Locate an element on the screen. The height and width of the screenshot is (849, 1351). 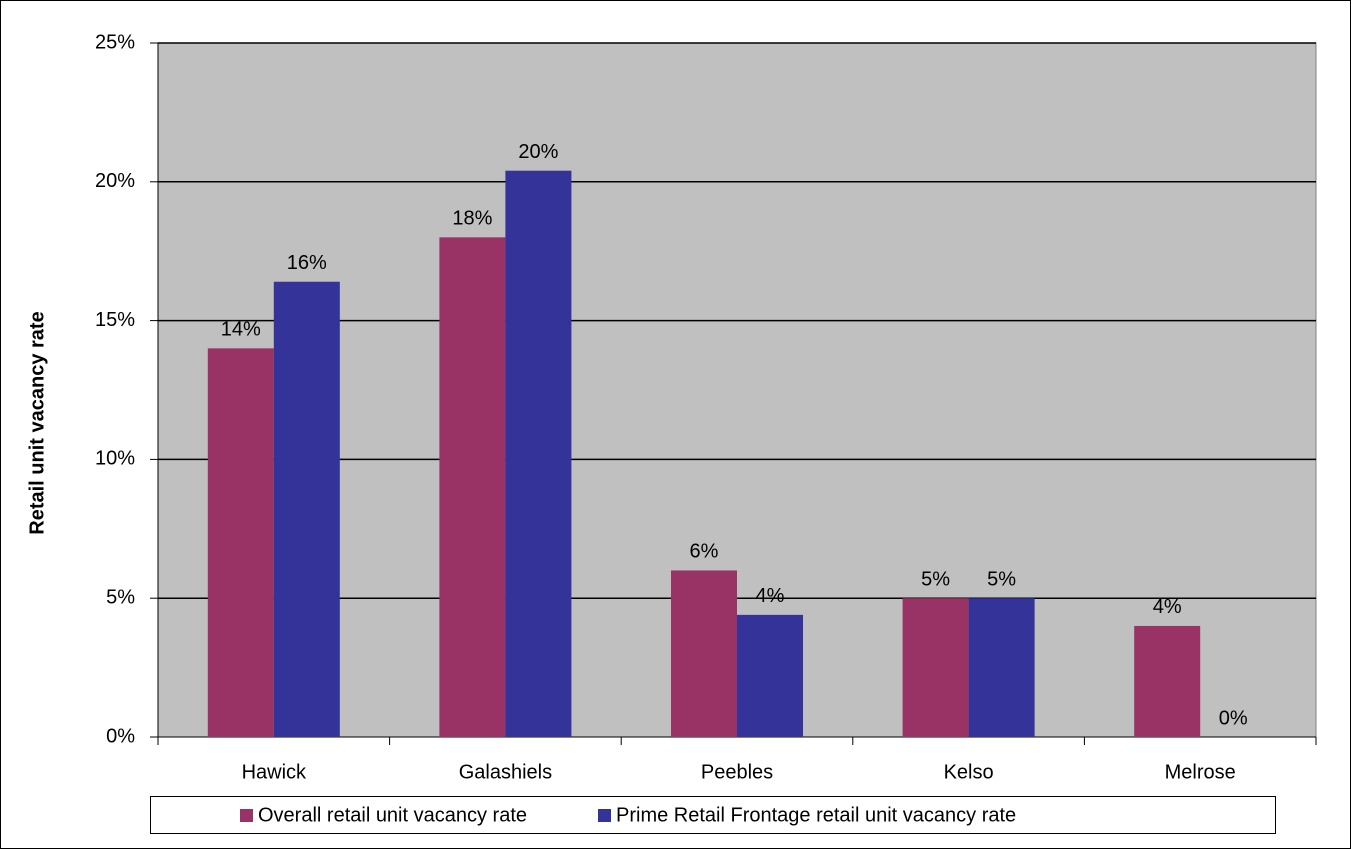
x-tick-label: Melrose is located at coordinates (1200, 772).